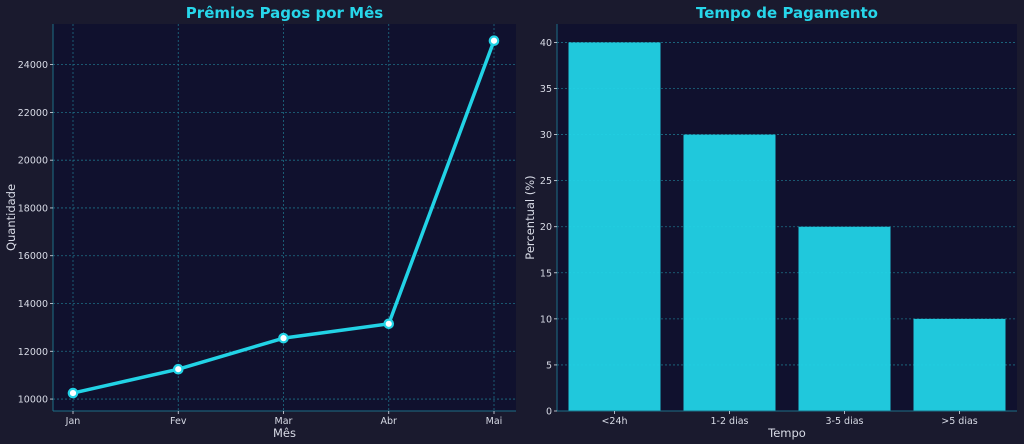  I want to click on bar-chart-y-ticks: 0 5 10 15 20 25 30 35 40, so click(548, 228).